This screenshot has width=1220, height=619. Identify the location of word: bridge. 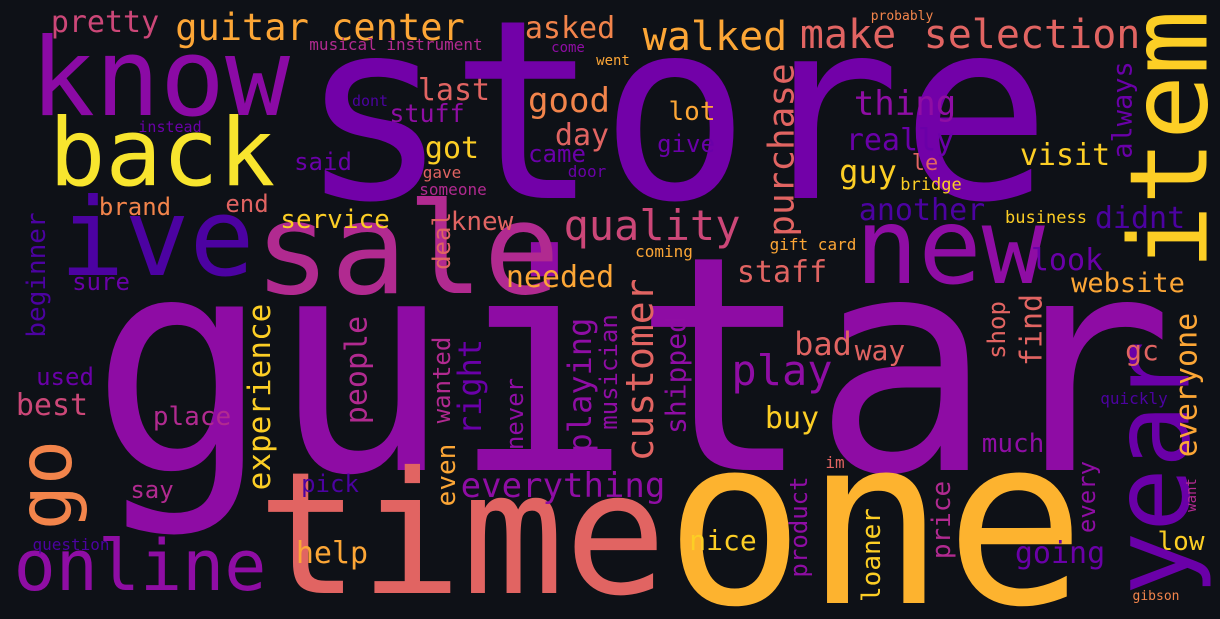
(930, 185).